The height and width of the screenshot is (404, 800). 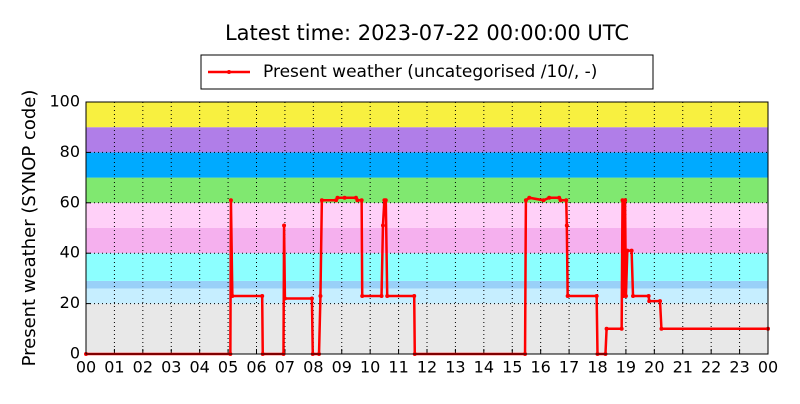 What do you see at coordinates (427, 367) in the screenshot?
I see `x-tick-label: 12` at bounding box center [427, 367].